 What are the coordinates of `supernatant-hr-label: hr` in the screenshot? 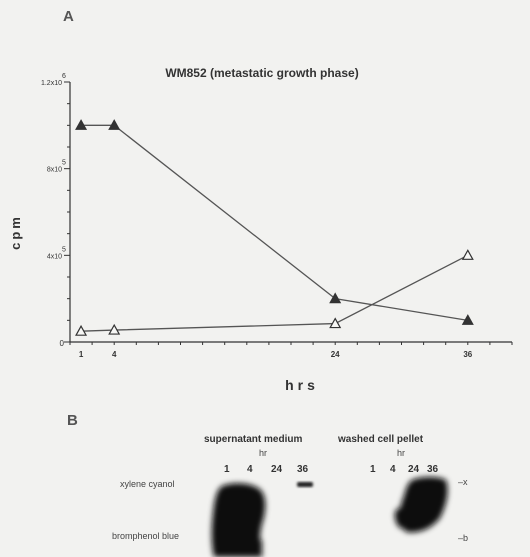 It's located at (263, 453).